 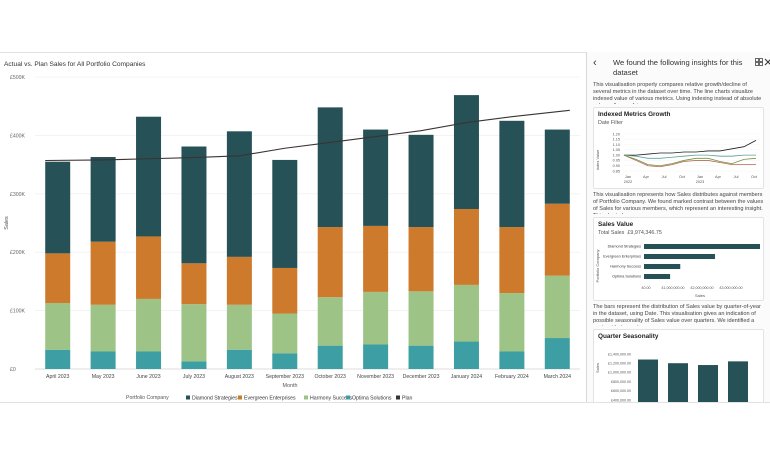 What do you see at coordinates (616, 224) in the screenshot?
I see `card-title: Sales Value` at bounding box center [616, 224].